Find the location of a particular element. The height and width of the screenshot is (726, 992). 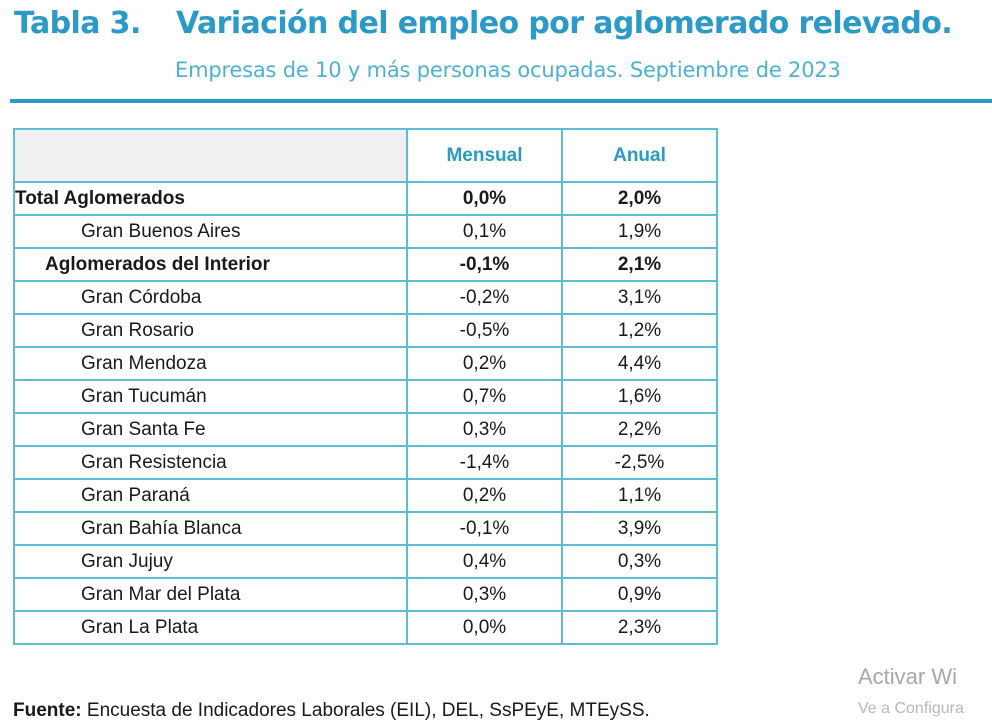

cell-mensual: -1,4% is located at coordinates (484, 462).